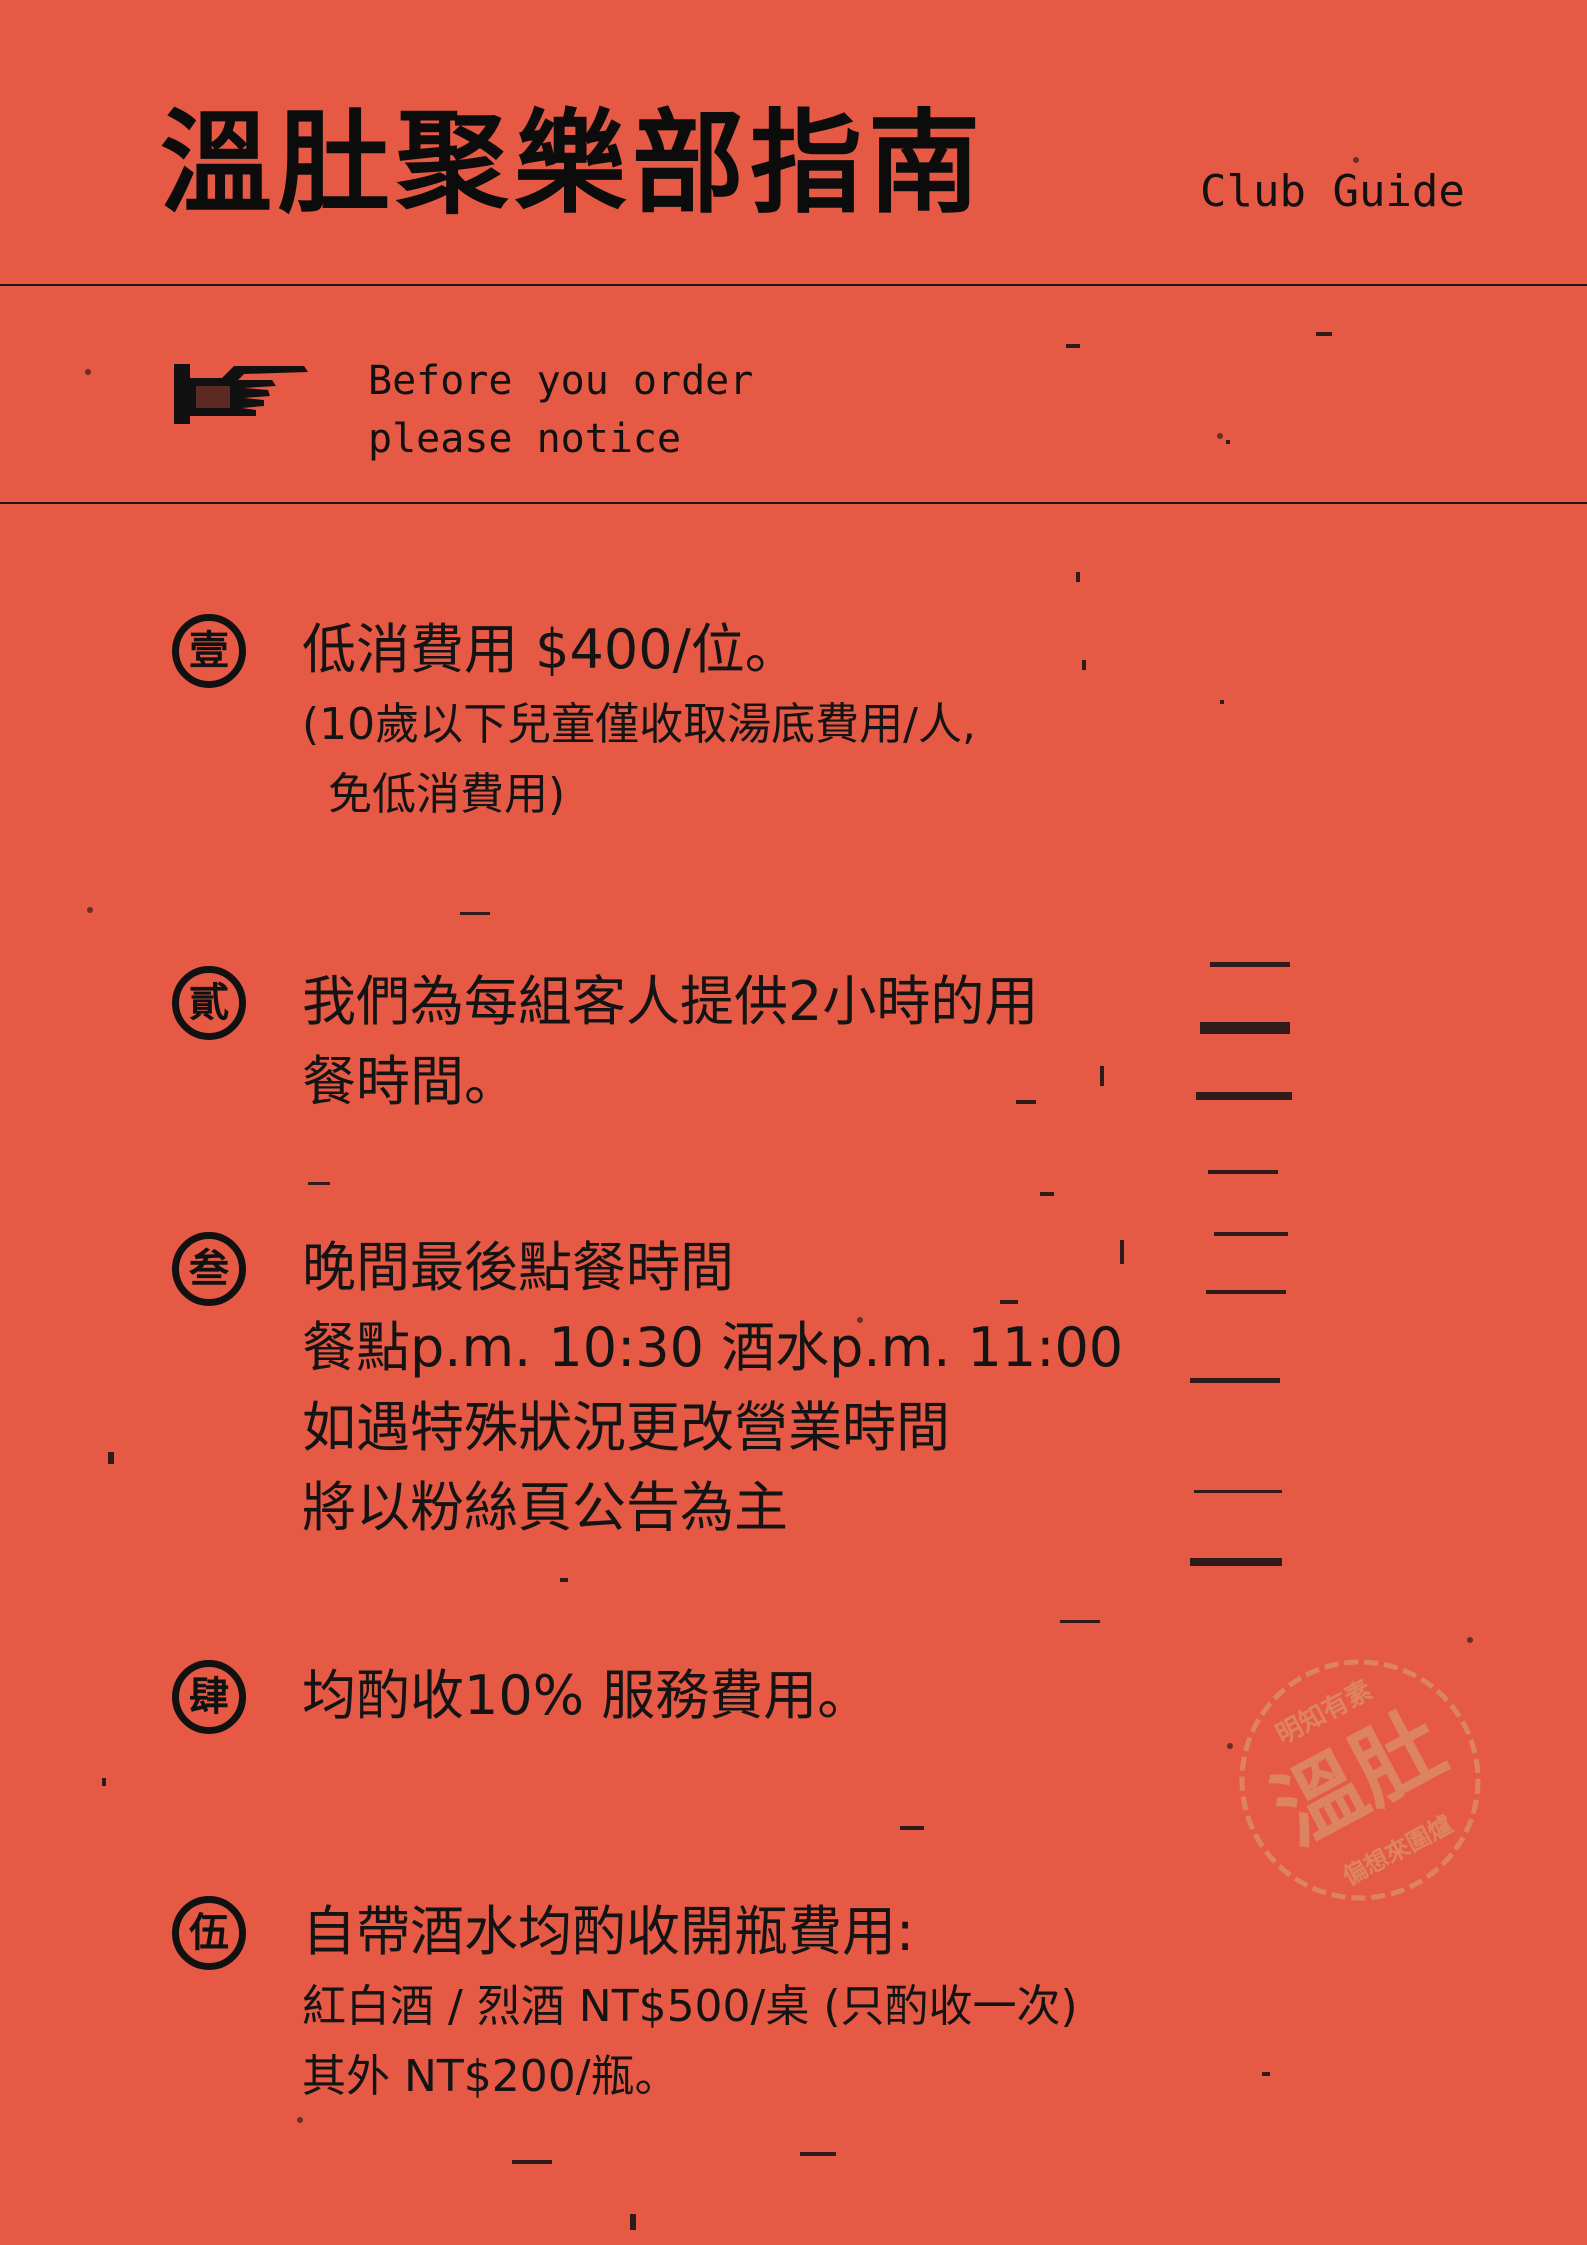 Image resolution: width=1587 pixels, height=2245 pixels. Describe the element at coordinates (670, 1042) in the screenshot. I see `item-text: 我們為每組客人提供2小時的用 餐時間。` at that location.